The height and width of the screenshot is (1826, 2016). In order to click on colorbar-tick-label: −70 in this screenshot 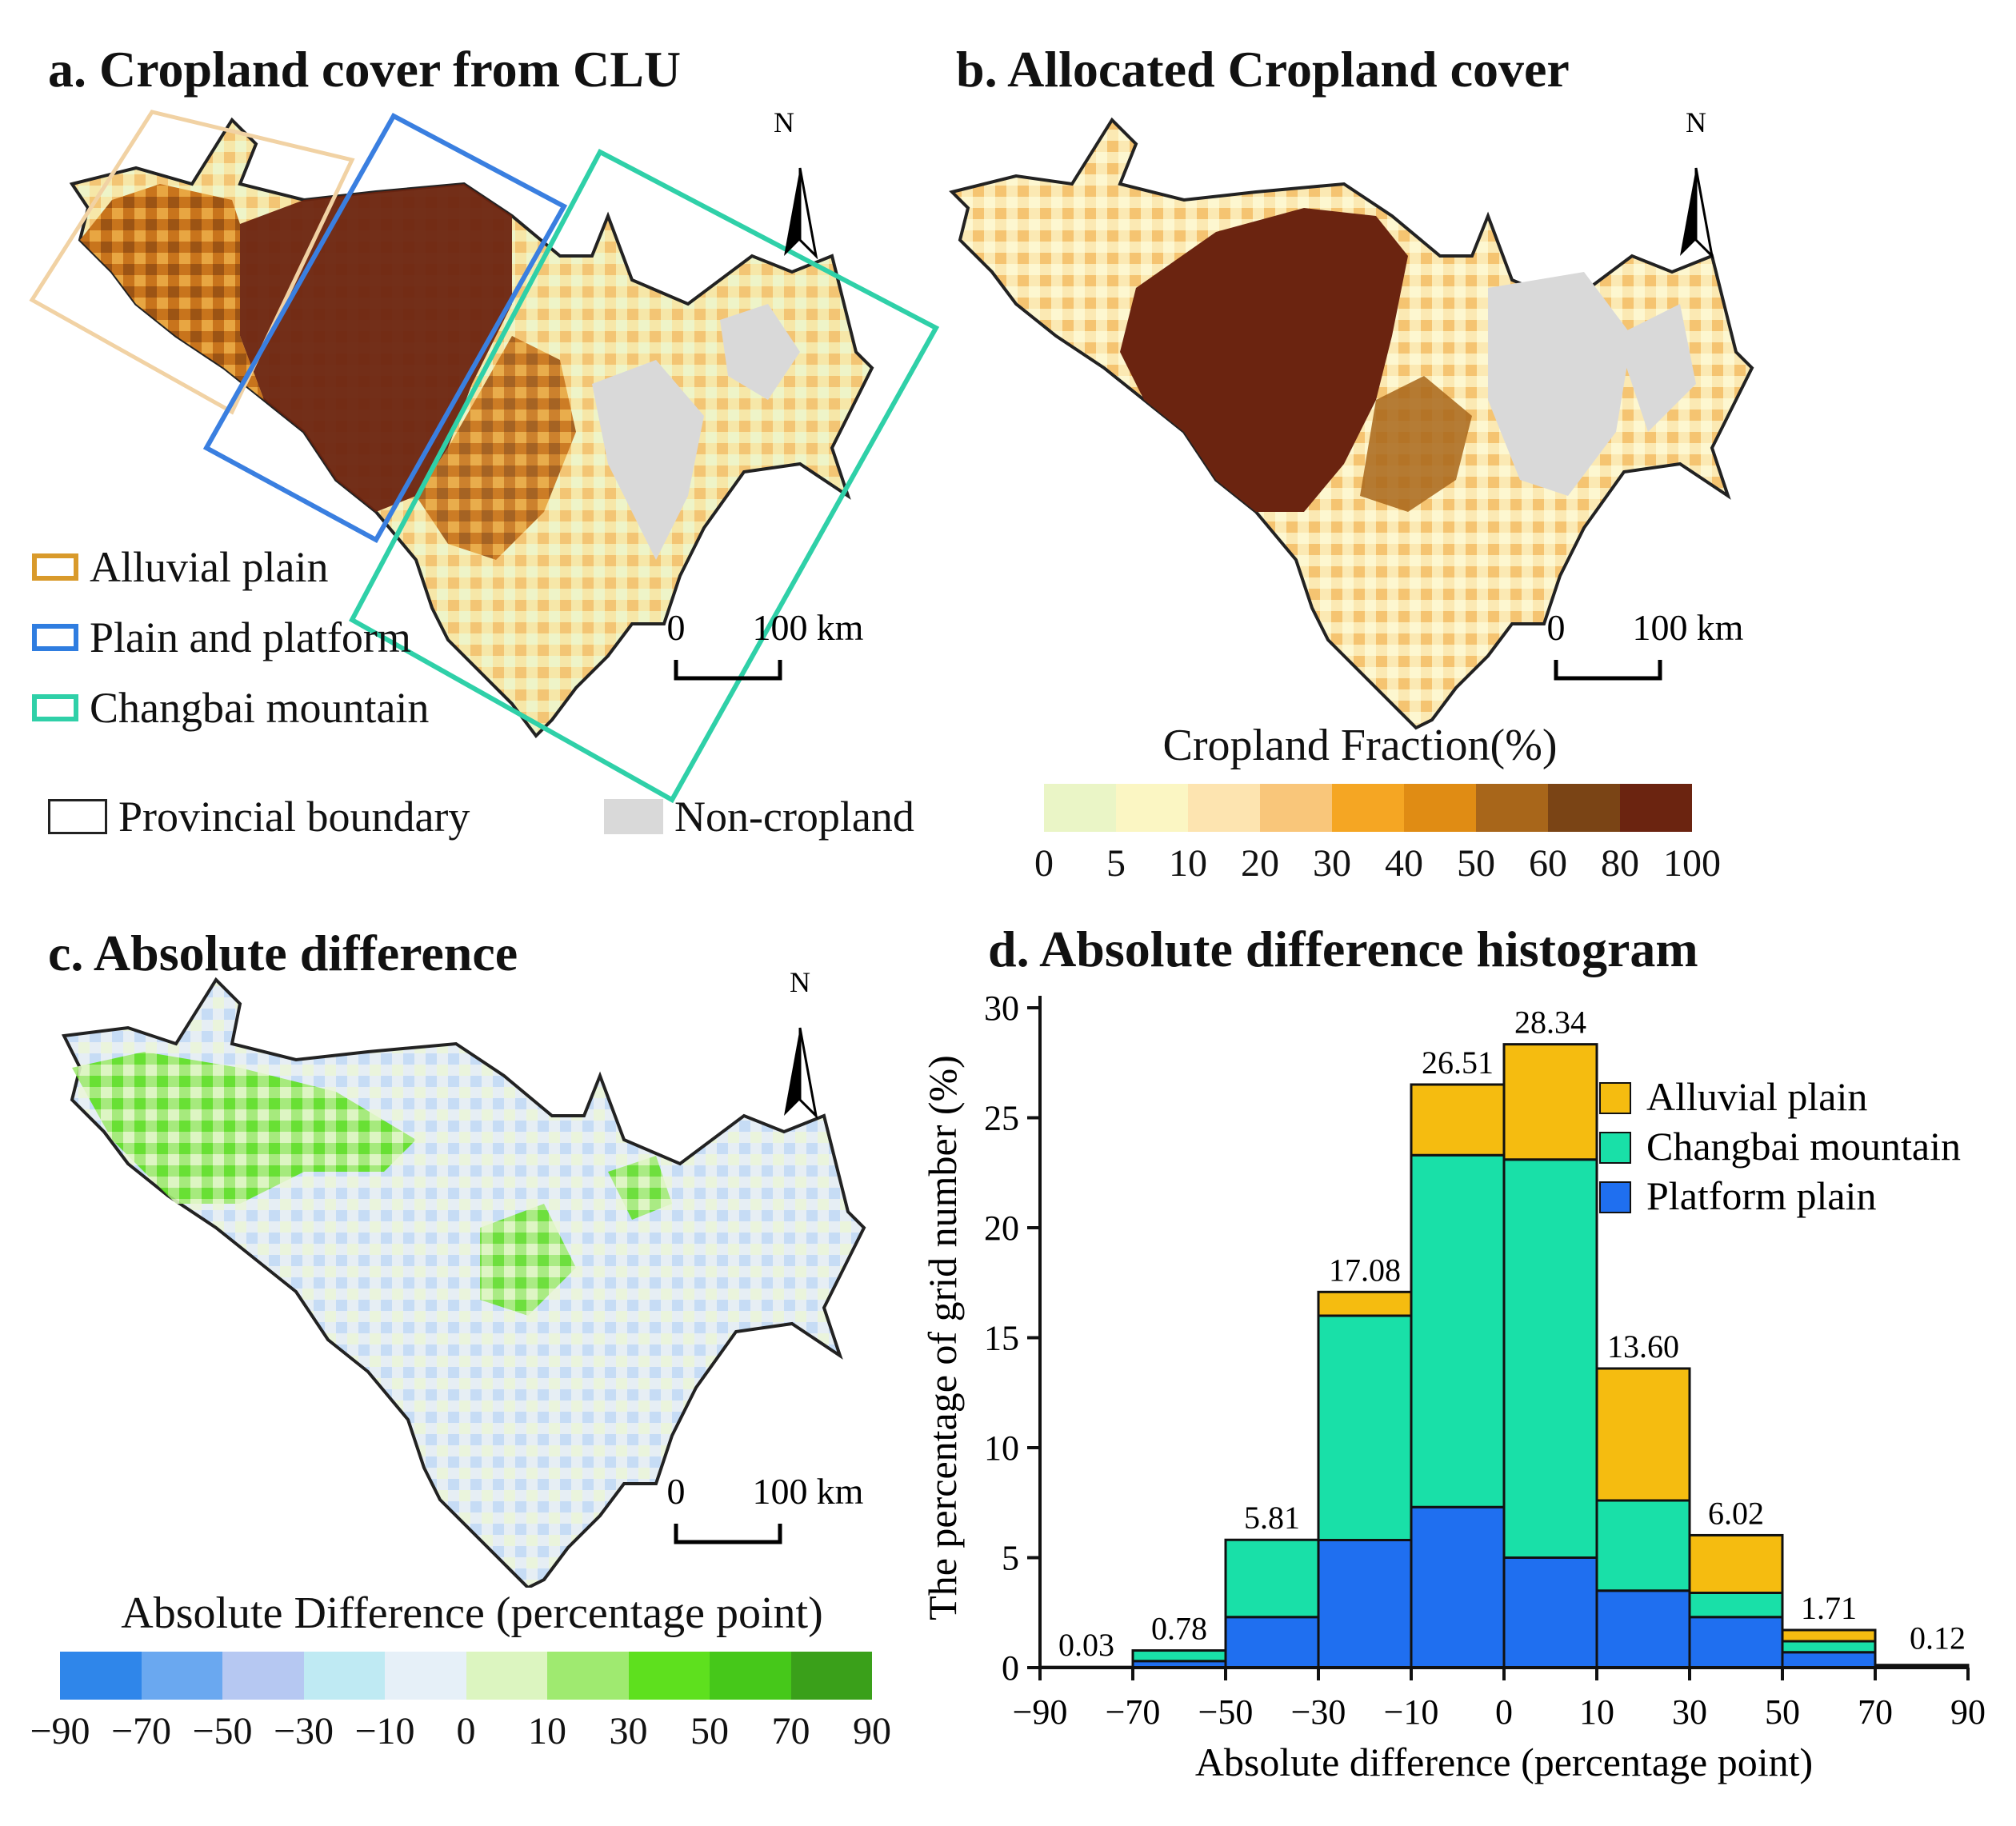, I will do `click(141, 1731)`.